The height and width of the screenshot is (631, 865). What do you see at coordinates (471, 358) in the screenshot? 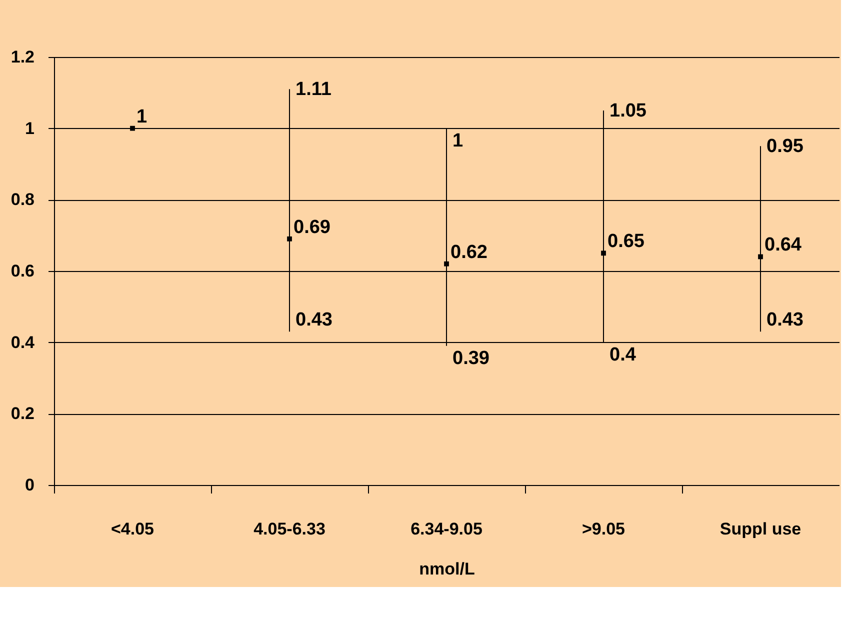
I see `annotation: 0.39` at bounding box center [471, 358].